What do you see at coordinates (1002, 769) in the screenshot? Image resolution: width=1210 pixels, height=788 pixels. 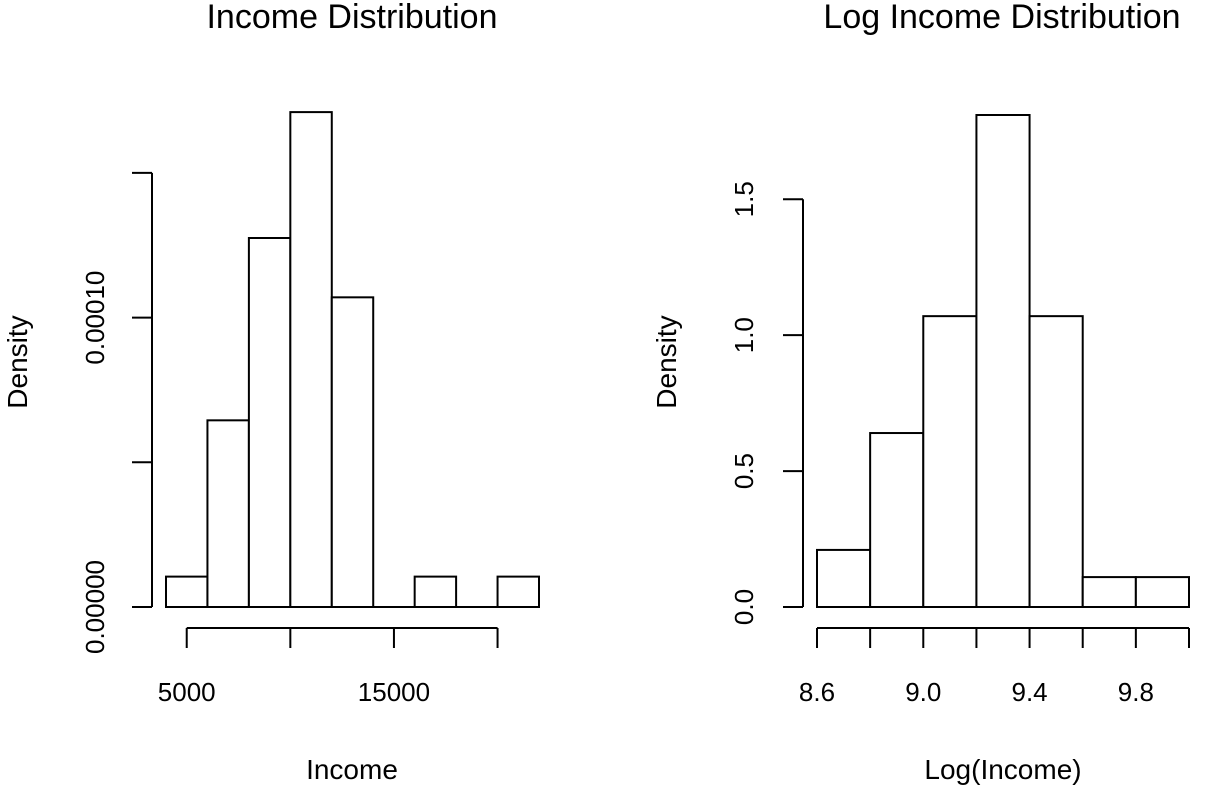 I see `x-axis-label: Log(Income)` at bounding box center [1002, 769].